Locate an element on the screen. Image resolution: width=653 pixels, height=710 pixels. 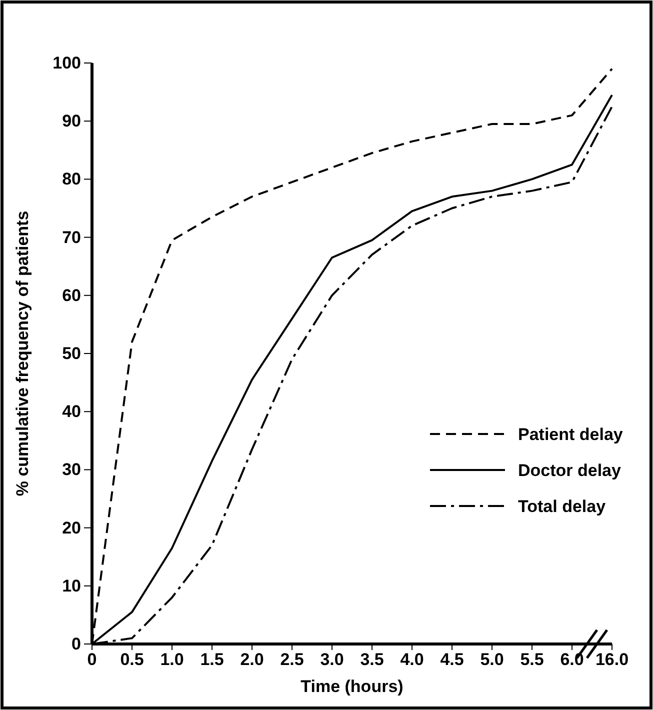
x-tick-label: 0 is located at coordinates (92, 660).